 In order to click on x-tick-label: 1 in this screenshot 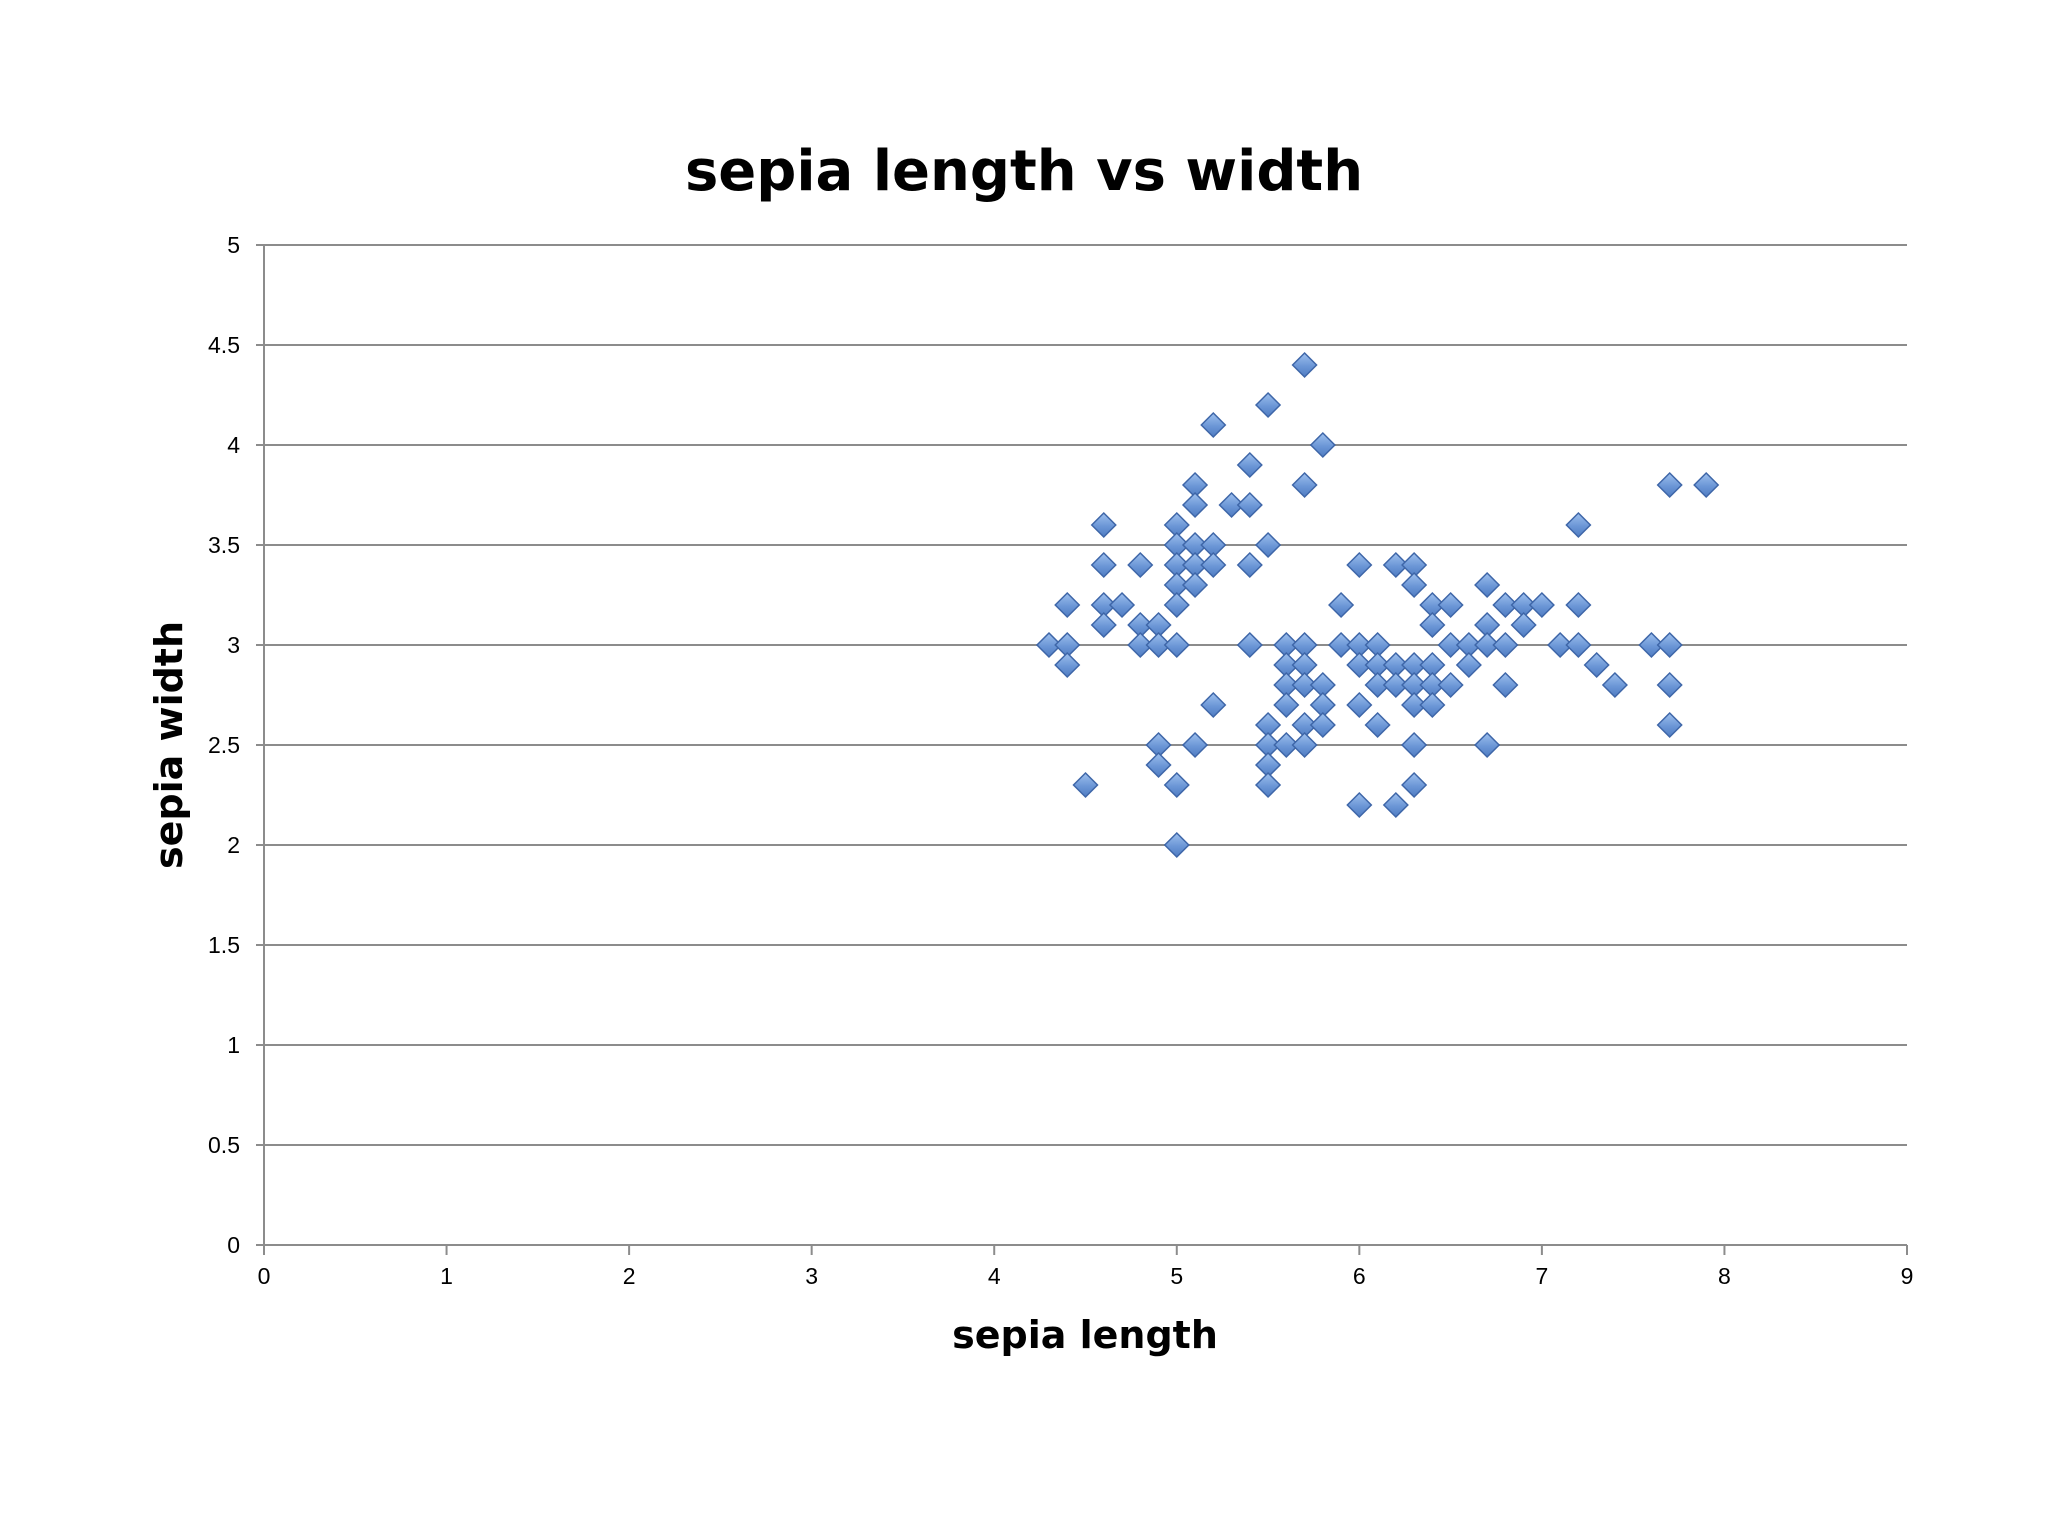, I will do `click(446, 1276)`.